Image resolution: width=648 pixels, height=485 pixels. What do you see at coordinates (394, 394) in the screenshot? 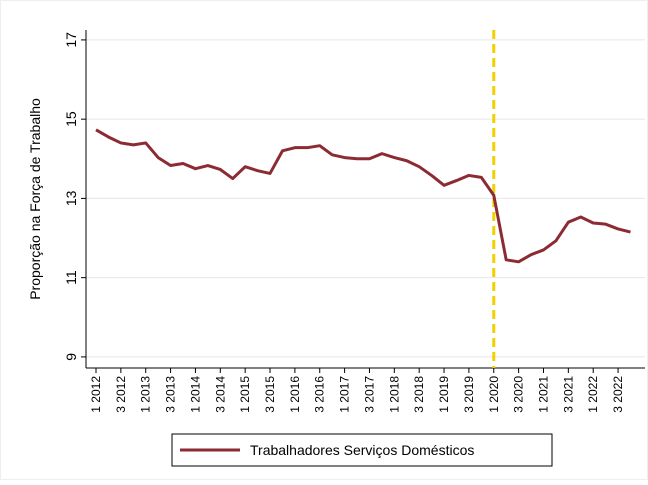
I see `x-tick-label: 1 2018` at bounding box center [394, 394].